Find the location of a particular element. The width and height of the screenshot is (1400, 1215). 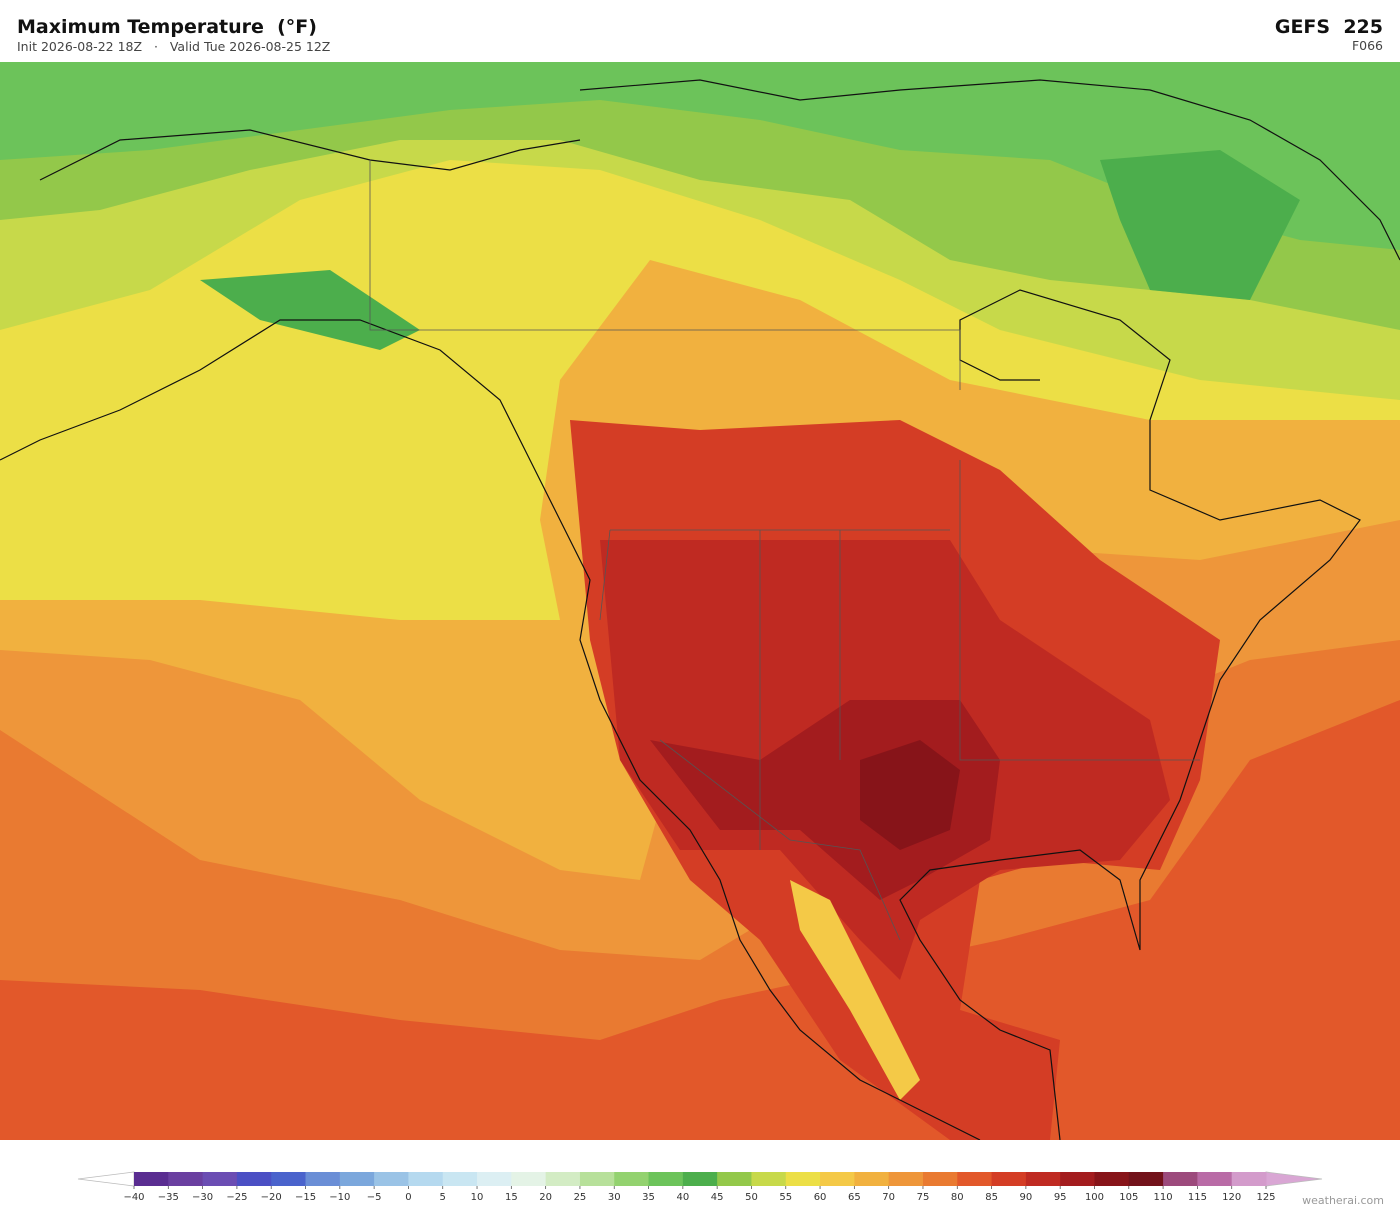

colorbar-tick-label: 60 is located at coordinates (820, 1197).